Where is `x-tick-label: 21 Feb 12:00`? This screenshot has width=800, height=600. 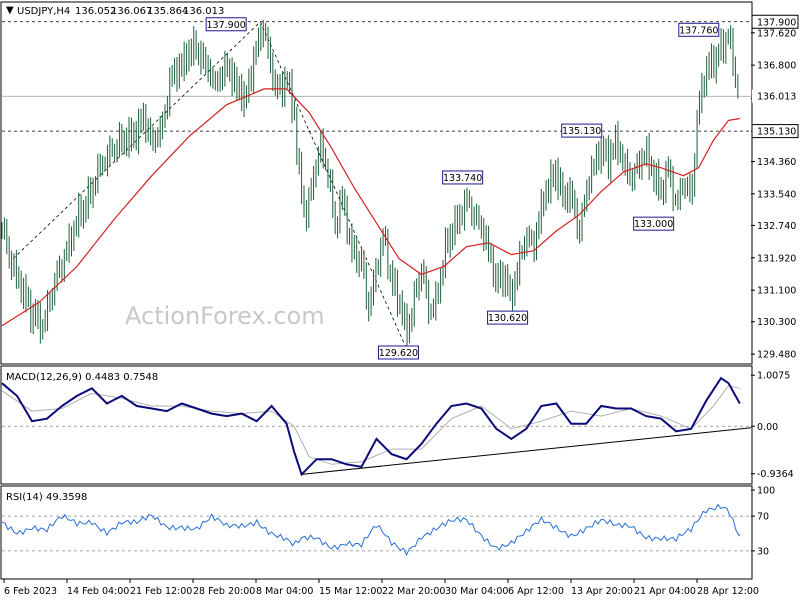 x-tick-label: 21 Feb 12:00 is located at coordinates (161, 591).